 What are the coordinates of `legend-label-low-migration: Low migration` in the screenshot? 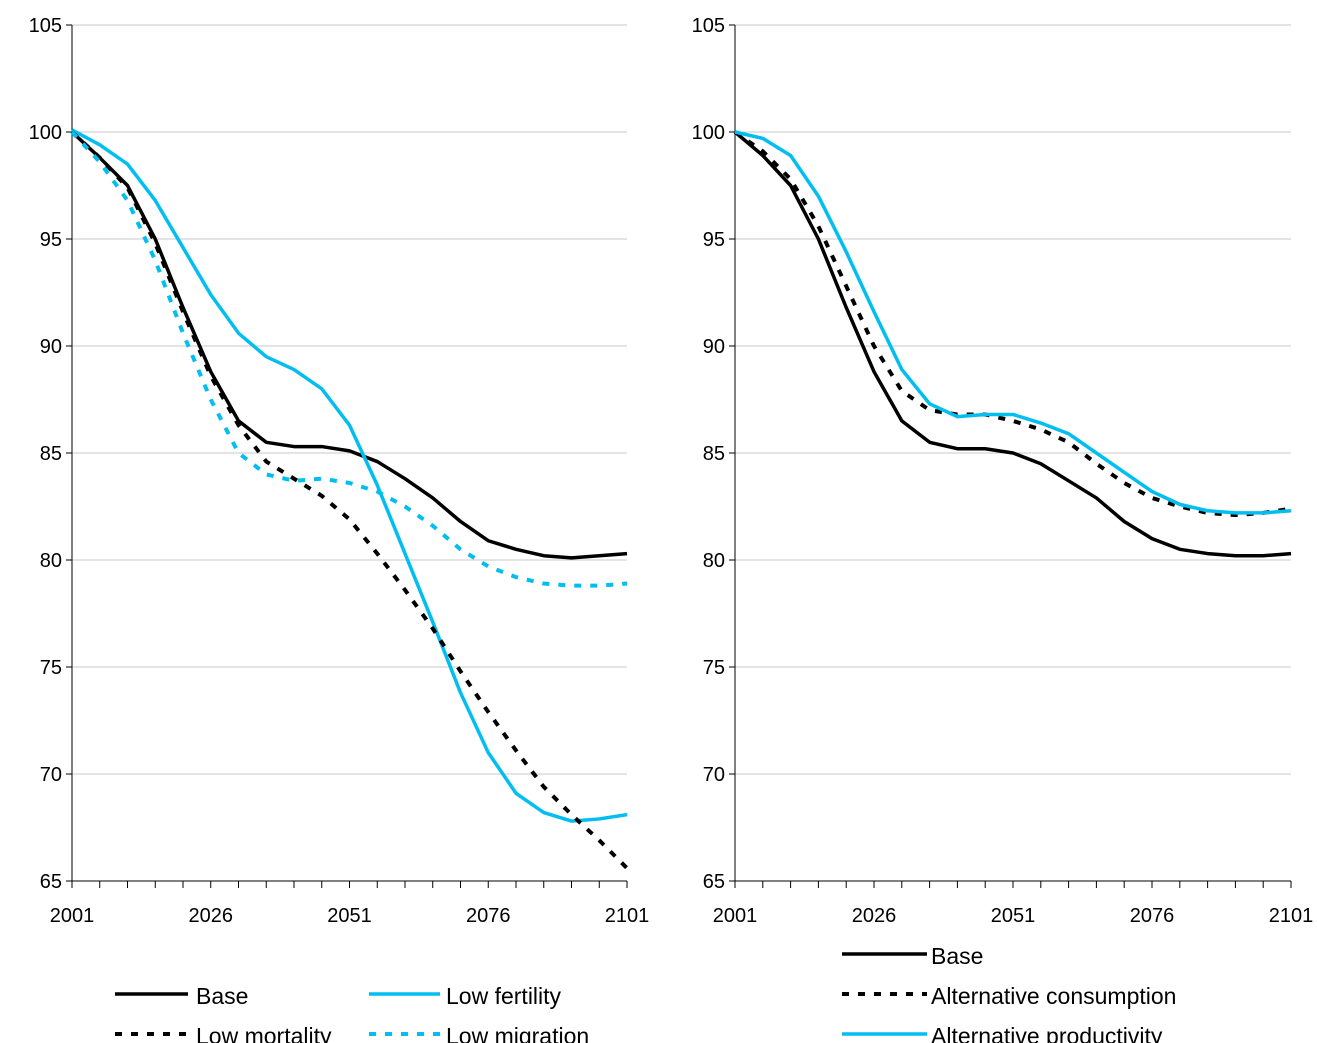 It's located at (517, 1033).